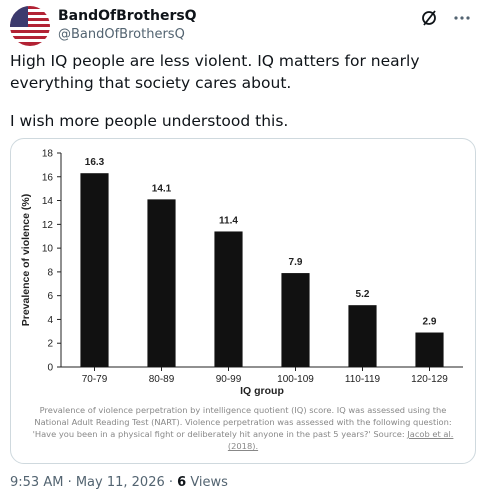  What do you see at coordinates (446, 18) in the screenshot?
I see `header-icons` at bounding box center [446, 18].